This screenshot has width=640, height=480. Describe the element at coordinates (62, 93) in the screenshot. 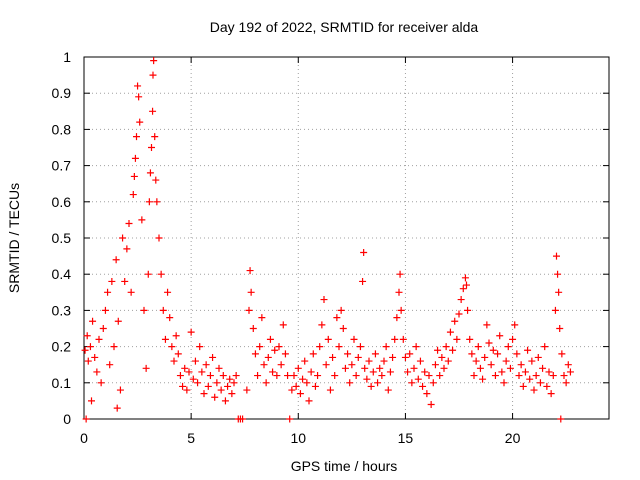

I see `y-tick-label: 0.9` at that location.